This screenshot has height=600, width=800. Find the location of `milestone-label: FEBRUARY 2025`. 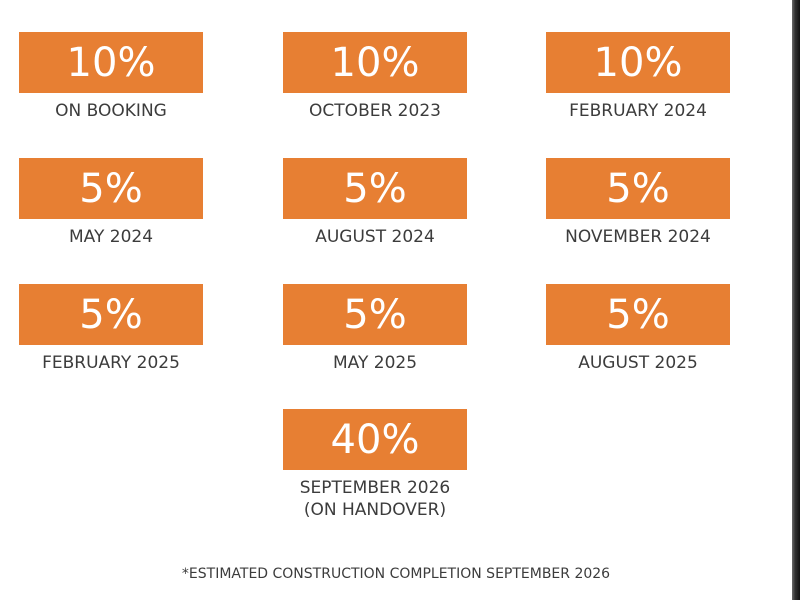

milestone-label: FEBRUARY 2025 is located at coordinates (111, 363).